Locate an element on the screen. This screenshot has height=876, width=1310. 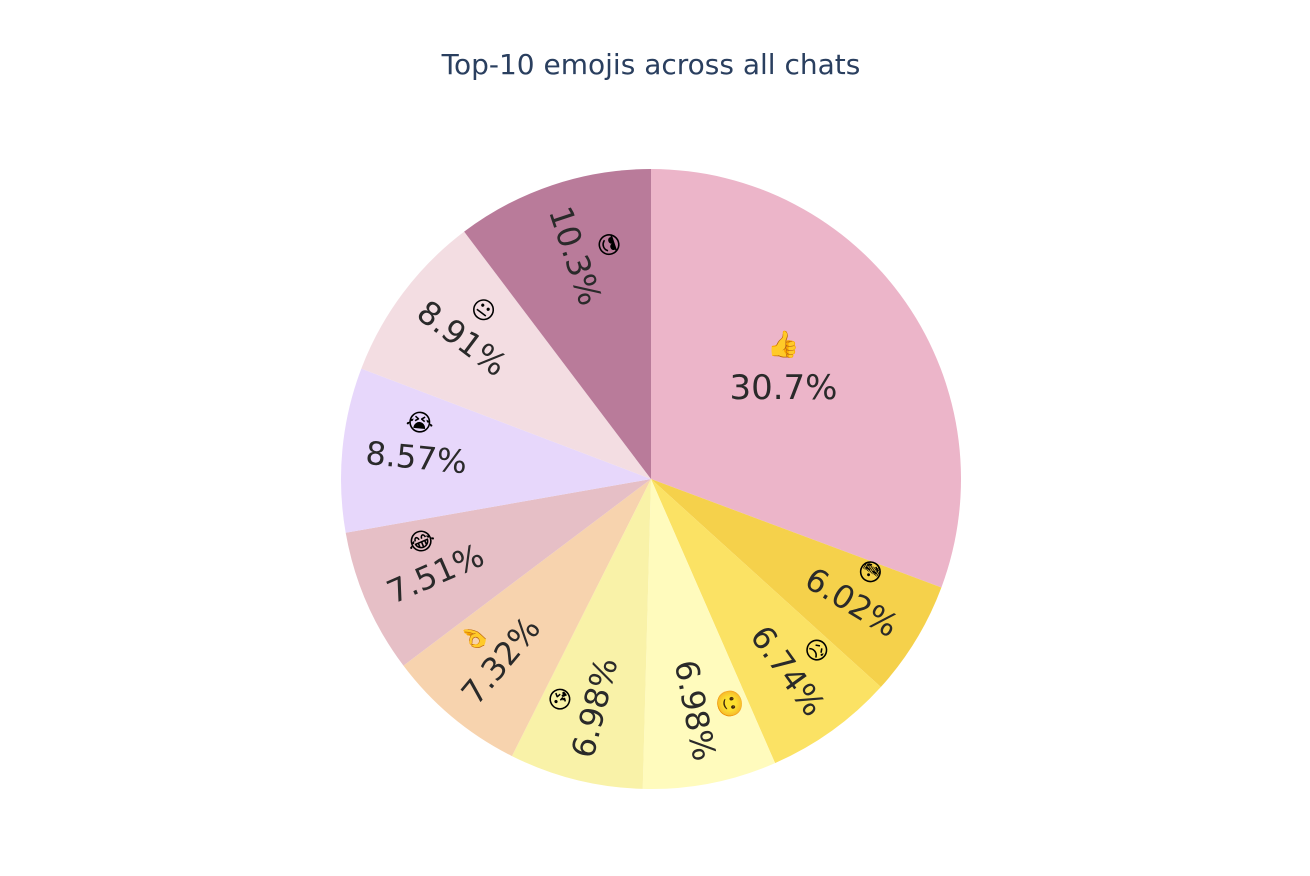
slice-percent-text: 30.7% is located at coordinates (783, 388).